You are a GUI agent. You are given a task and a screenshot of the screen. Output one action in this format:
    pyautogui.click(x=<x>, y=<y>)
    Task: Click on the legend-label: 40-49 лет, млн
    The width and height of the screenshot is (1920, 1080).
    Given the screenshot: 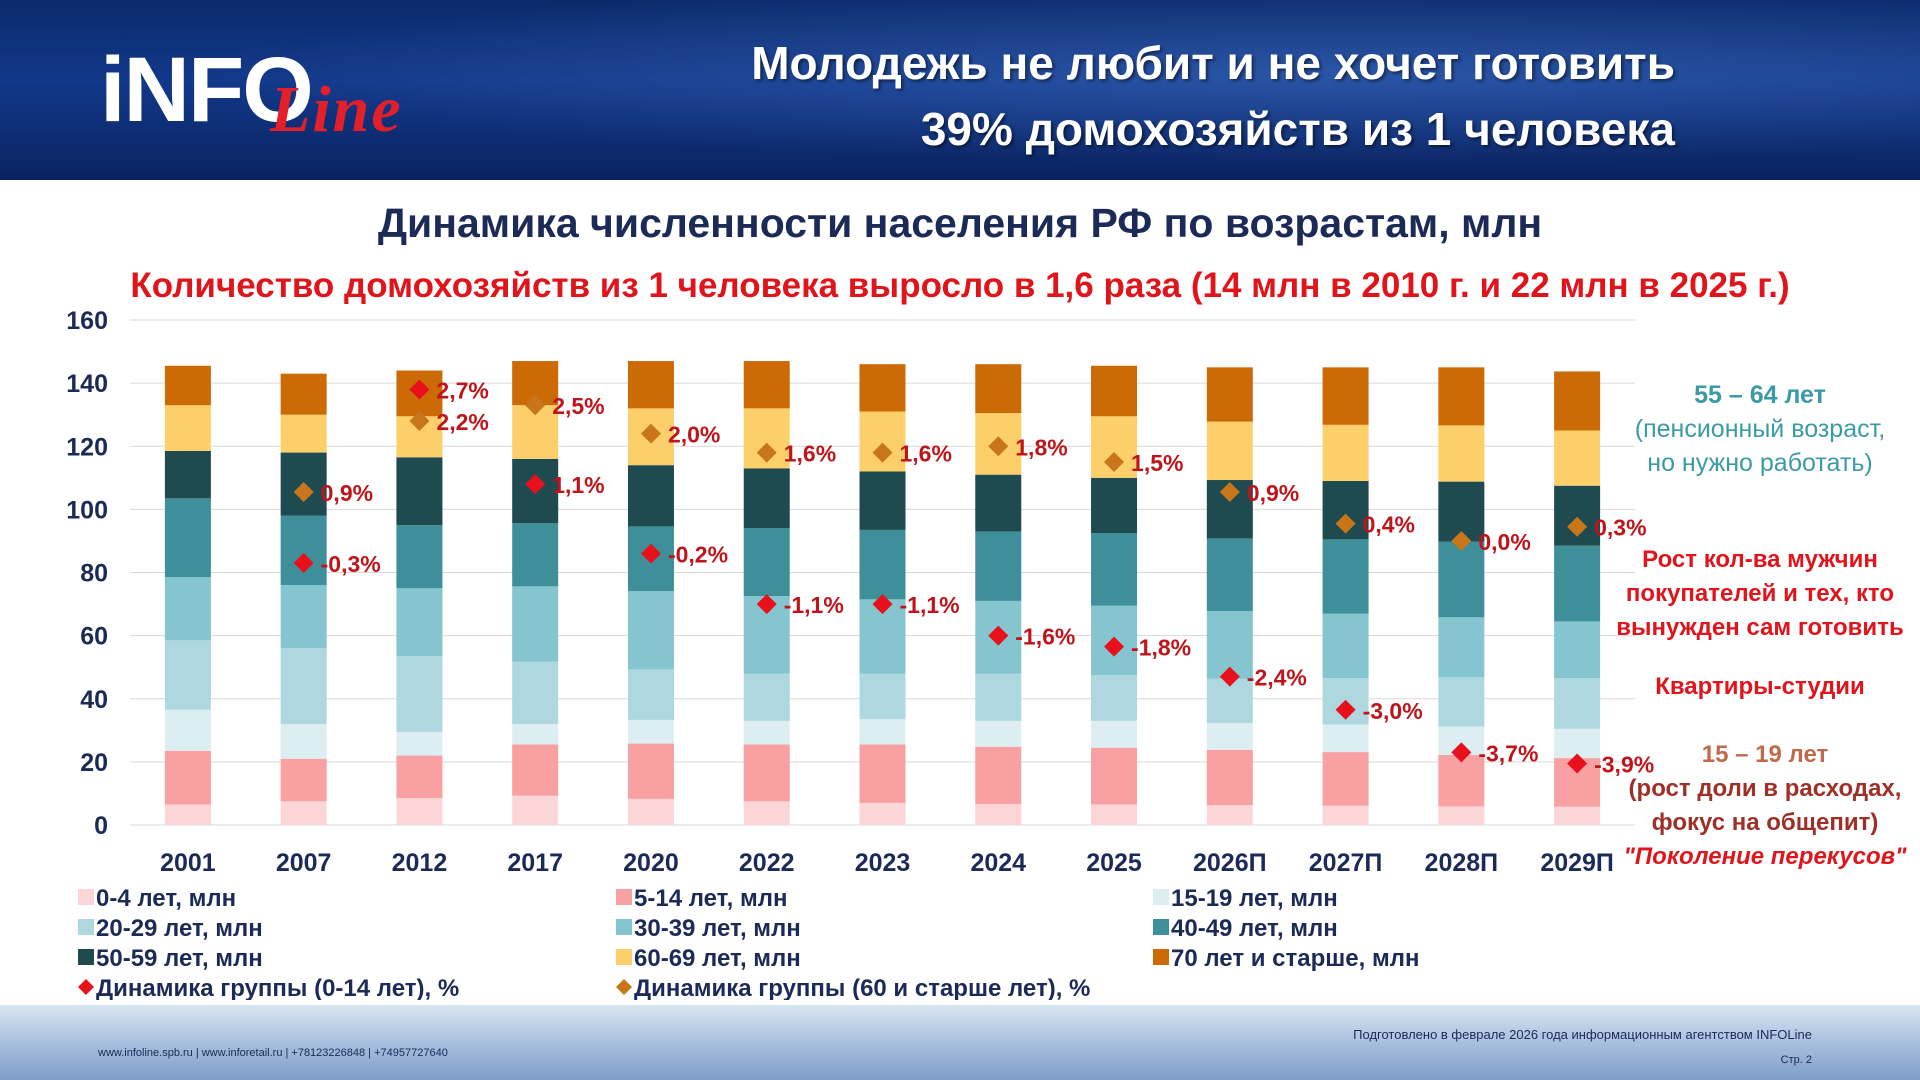 What is the action you would take?
    pyautogui.click(x=1254, y=928)
    